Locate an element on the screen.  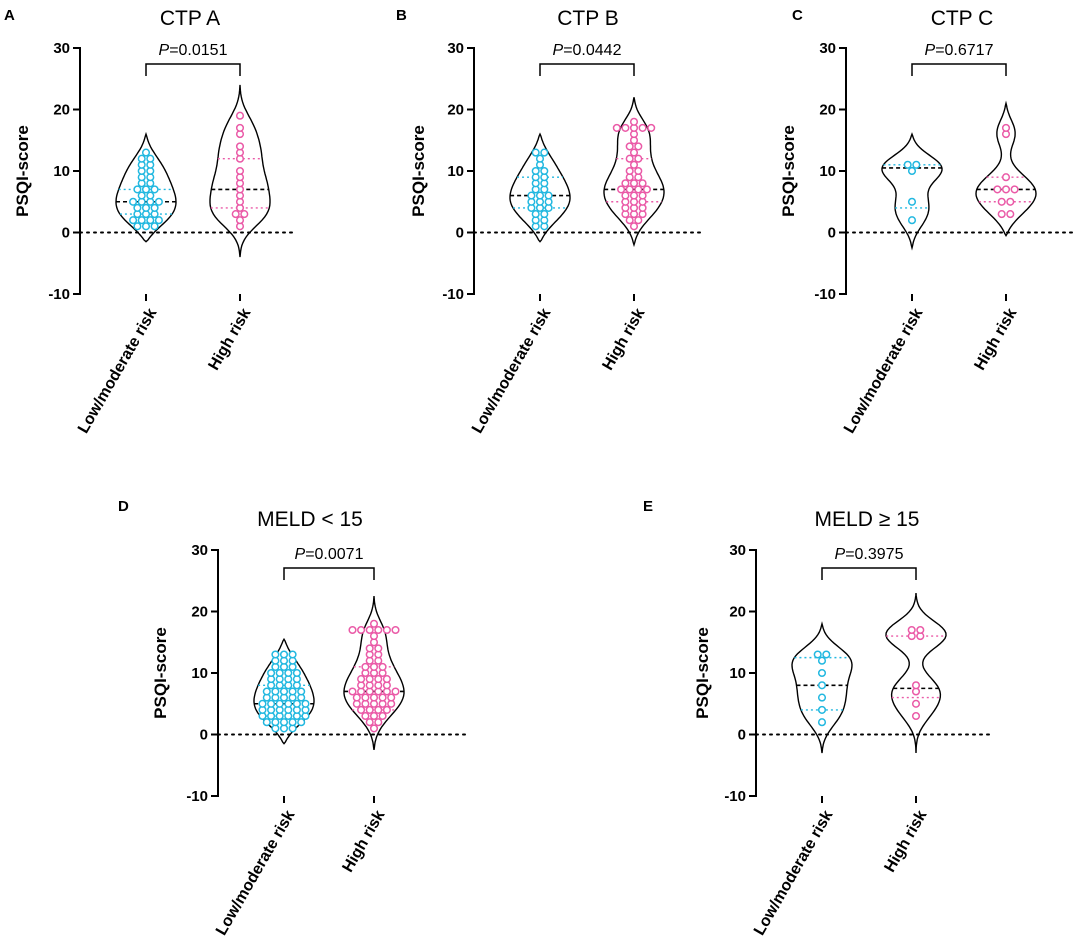
panel-letter: A is located at coordinates (9, 15).